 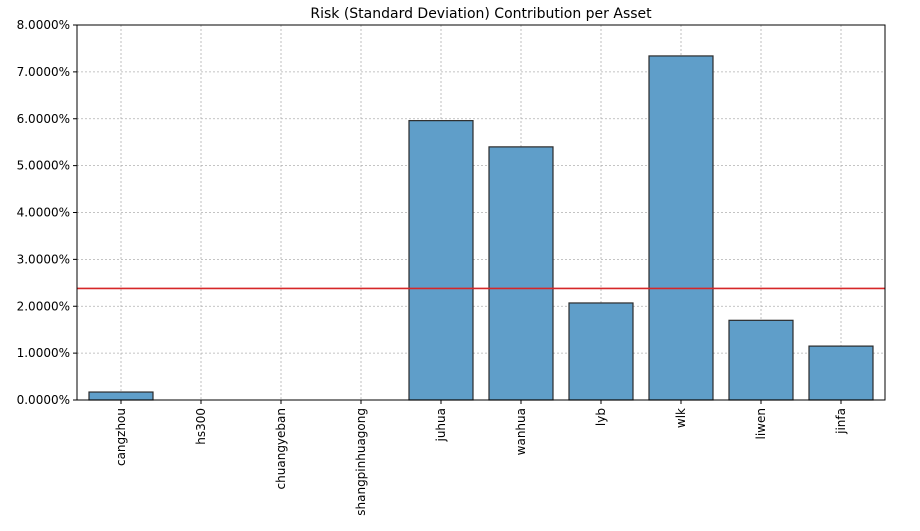 I want to click on x-tick-label: wanhua, so click(x=521, y=431).